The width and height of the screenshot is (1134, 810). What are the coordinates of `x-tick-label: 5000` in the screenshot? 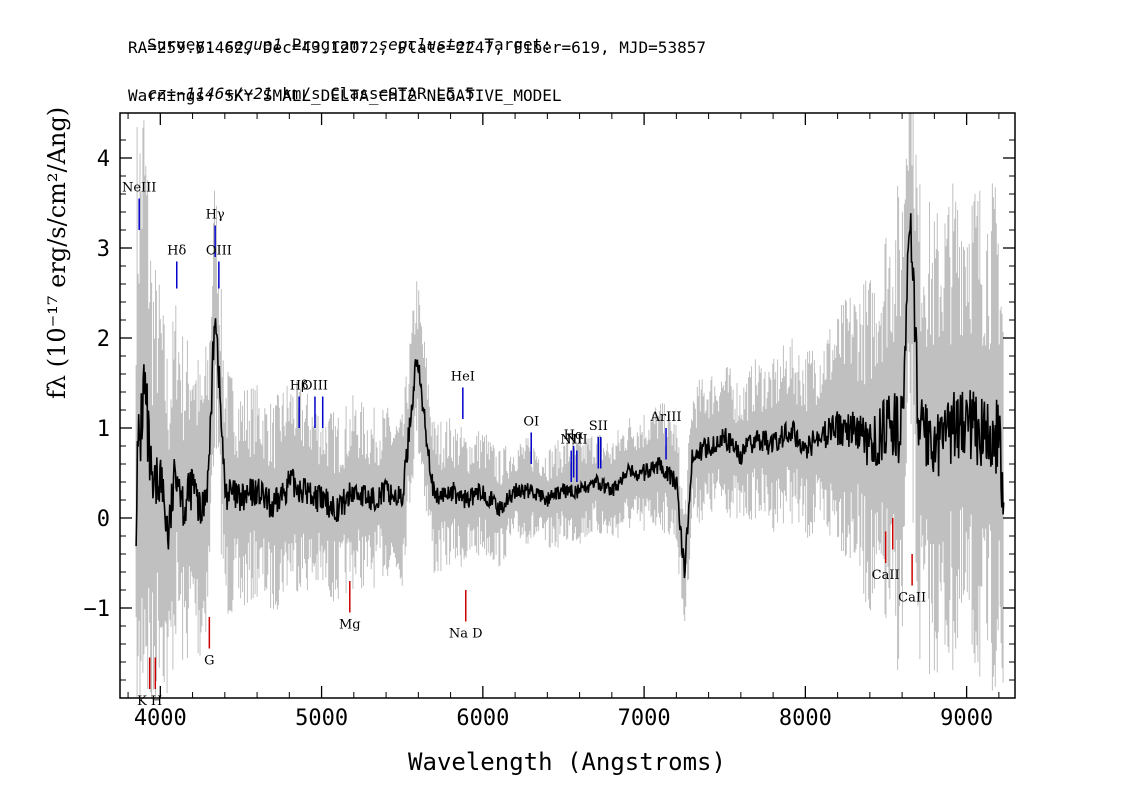 It's located at (321, 718).